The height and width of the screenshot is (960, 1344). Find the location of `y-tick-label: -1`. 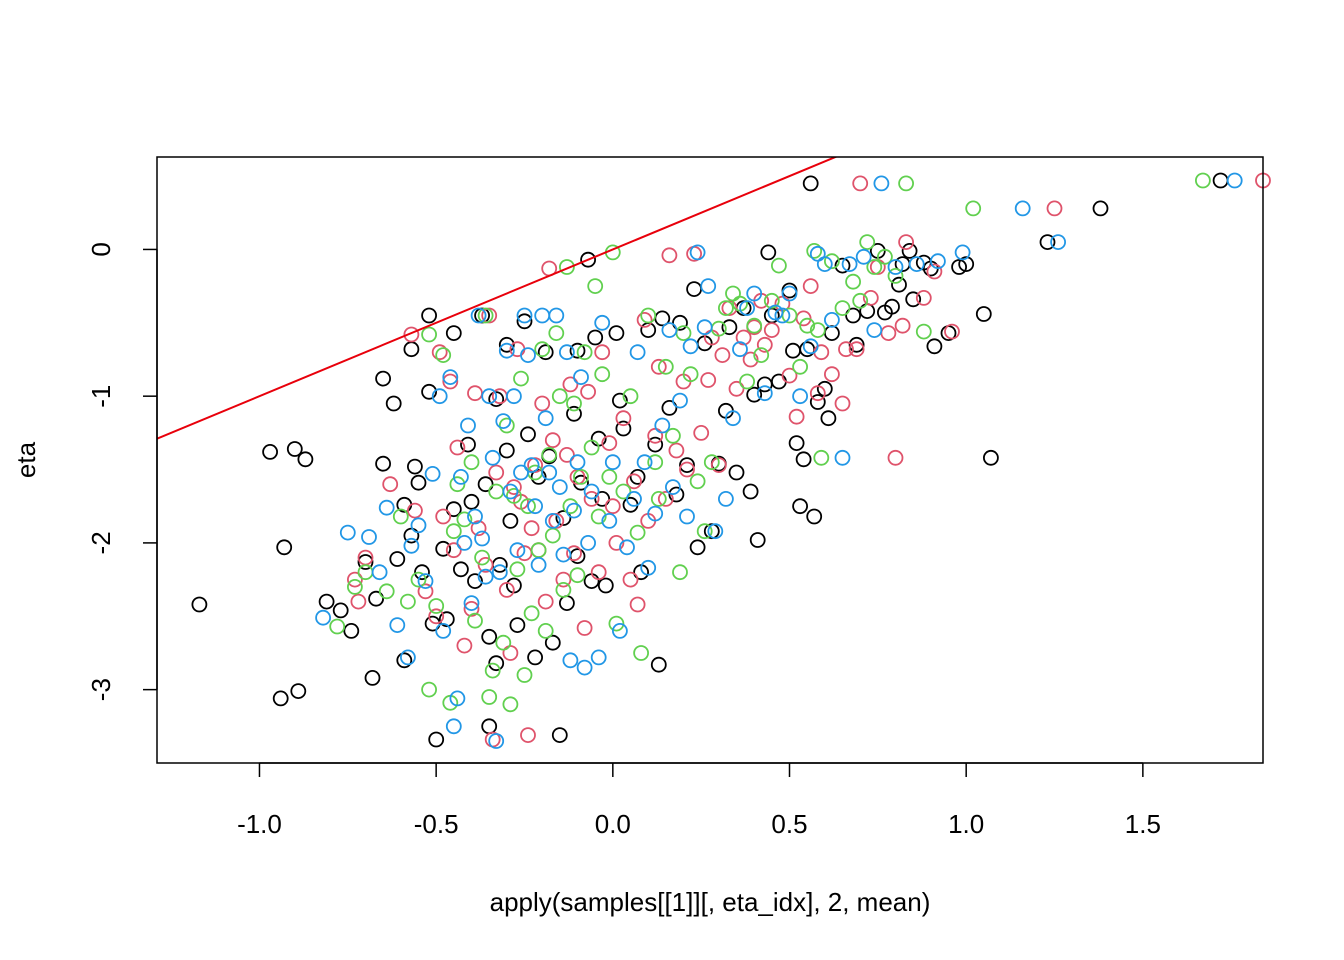

y-tick-label: -1 is located at coordinates (101, 396).